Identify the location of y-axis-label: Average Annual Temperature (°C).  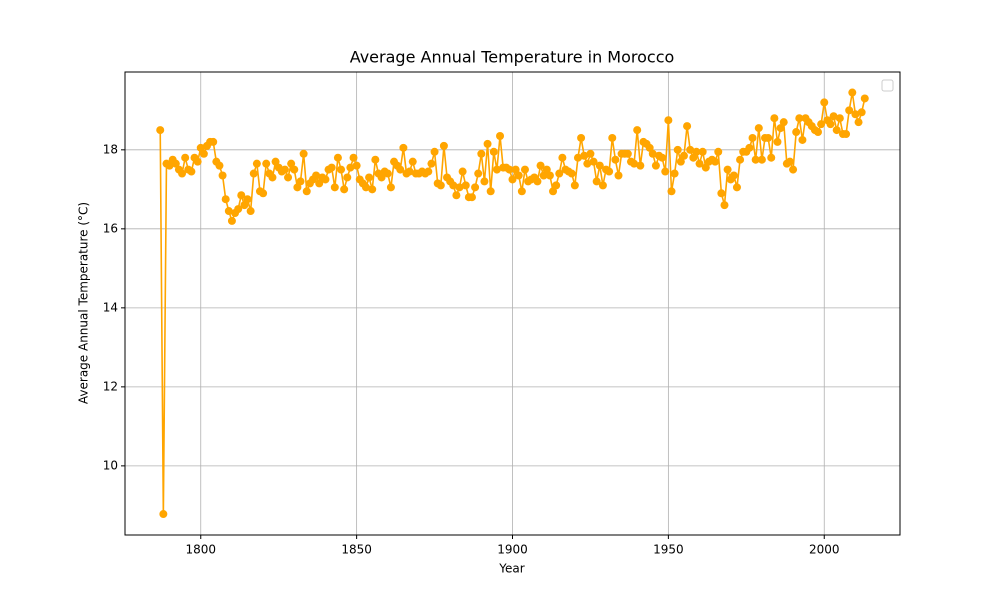
(84, 303).